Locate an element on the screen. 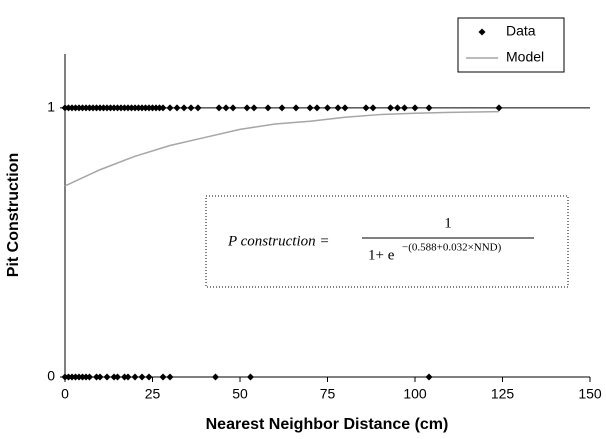 The image size is (606, 439). equation-exponent: −(0.588+0.032×NND) is located at coordinates (452, 248).